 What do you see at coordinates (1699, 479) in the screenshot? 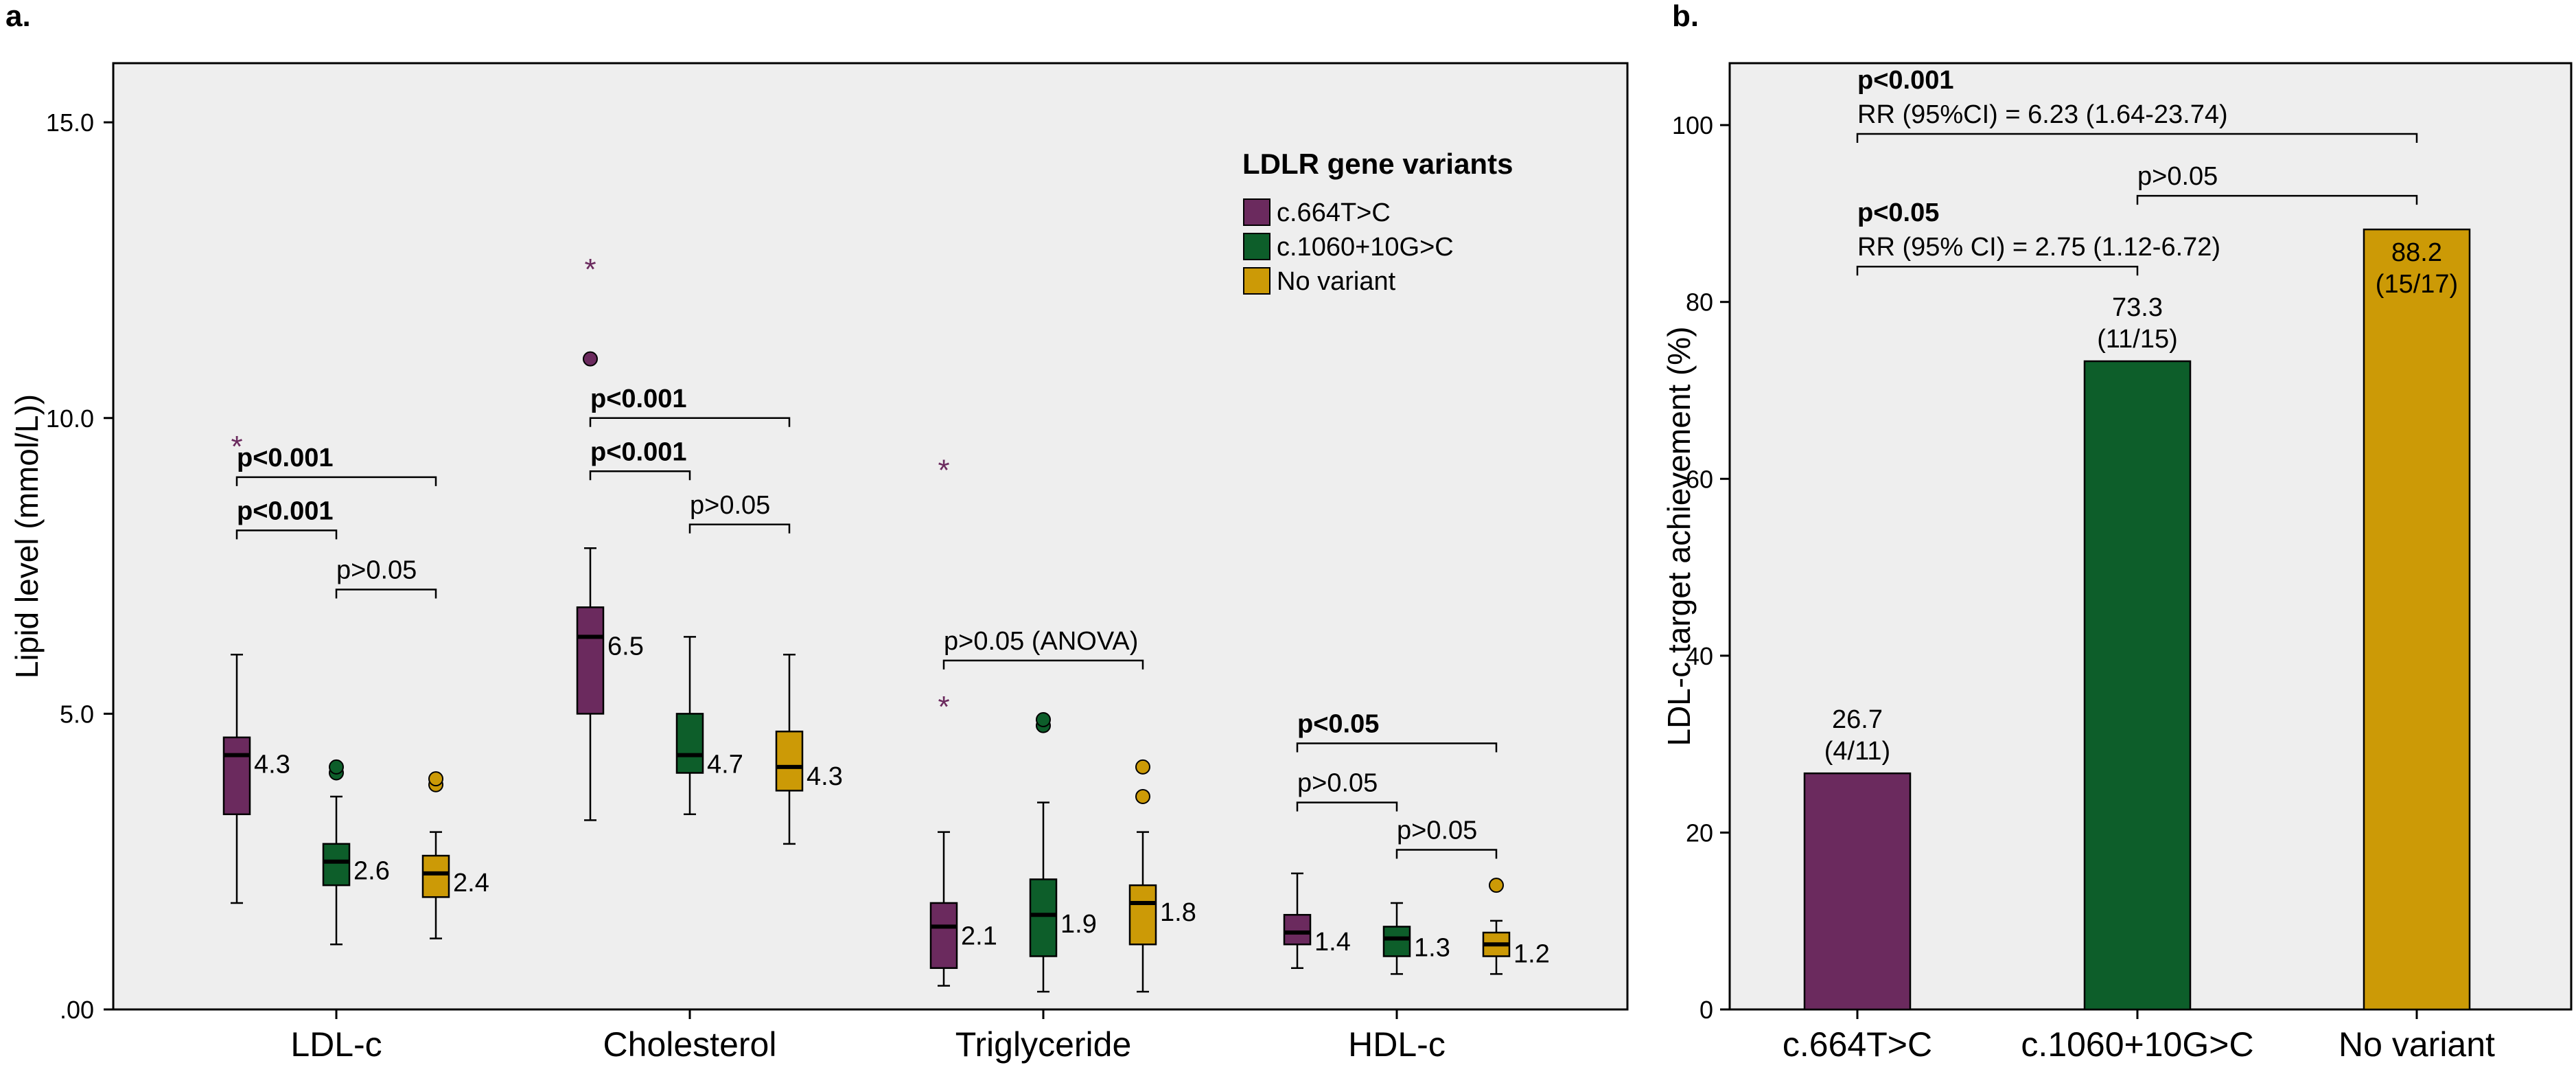
I see `y-tick-label: 60` at bounding box center [1699, 479].